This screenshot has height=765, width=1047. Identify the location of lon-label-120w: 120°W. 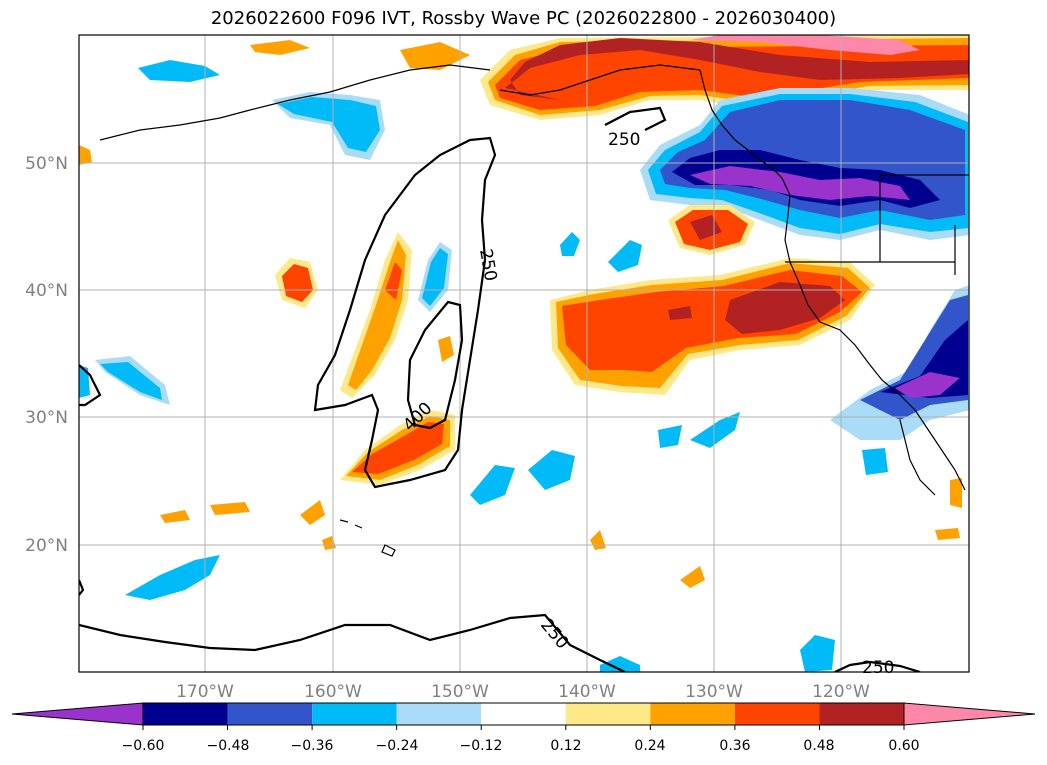
(841, 692).